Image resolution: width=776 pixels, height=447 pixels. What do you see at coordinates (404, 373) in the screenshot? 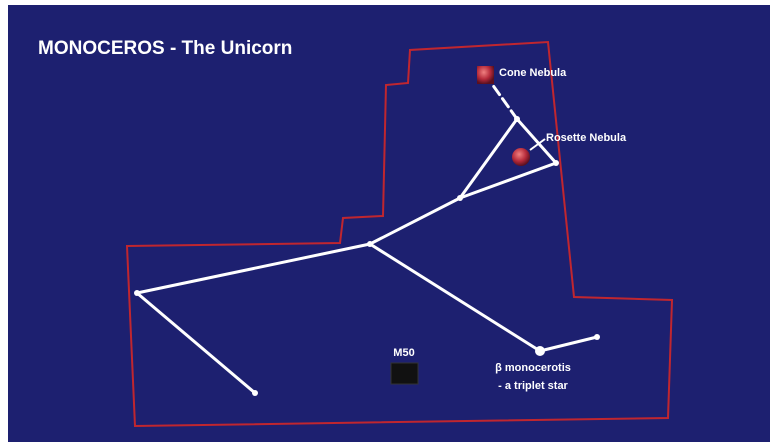
I see `m50-icon` at bounding box center [404, 373].